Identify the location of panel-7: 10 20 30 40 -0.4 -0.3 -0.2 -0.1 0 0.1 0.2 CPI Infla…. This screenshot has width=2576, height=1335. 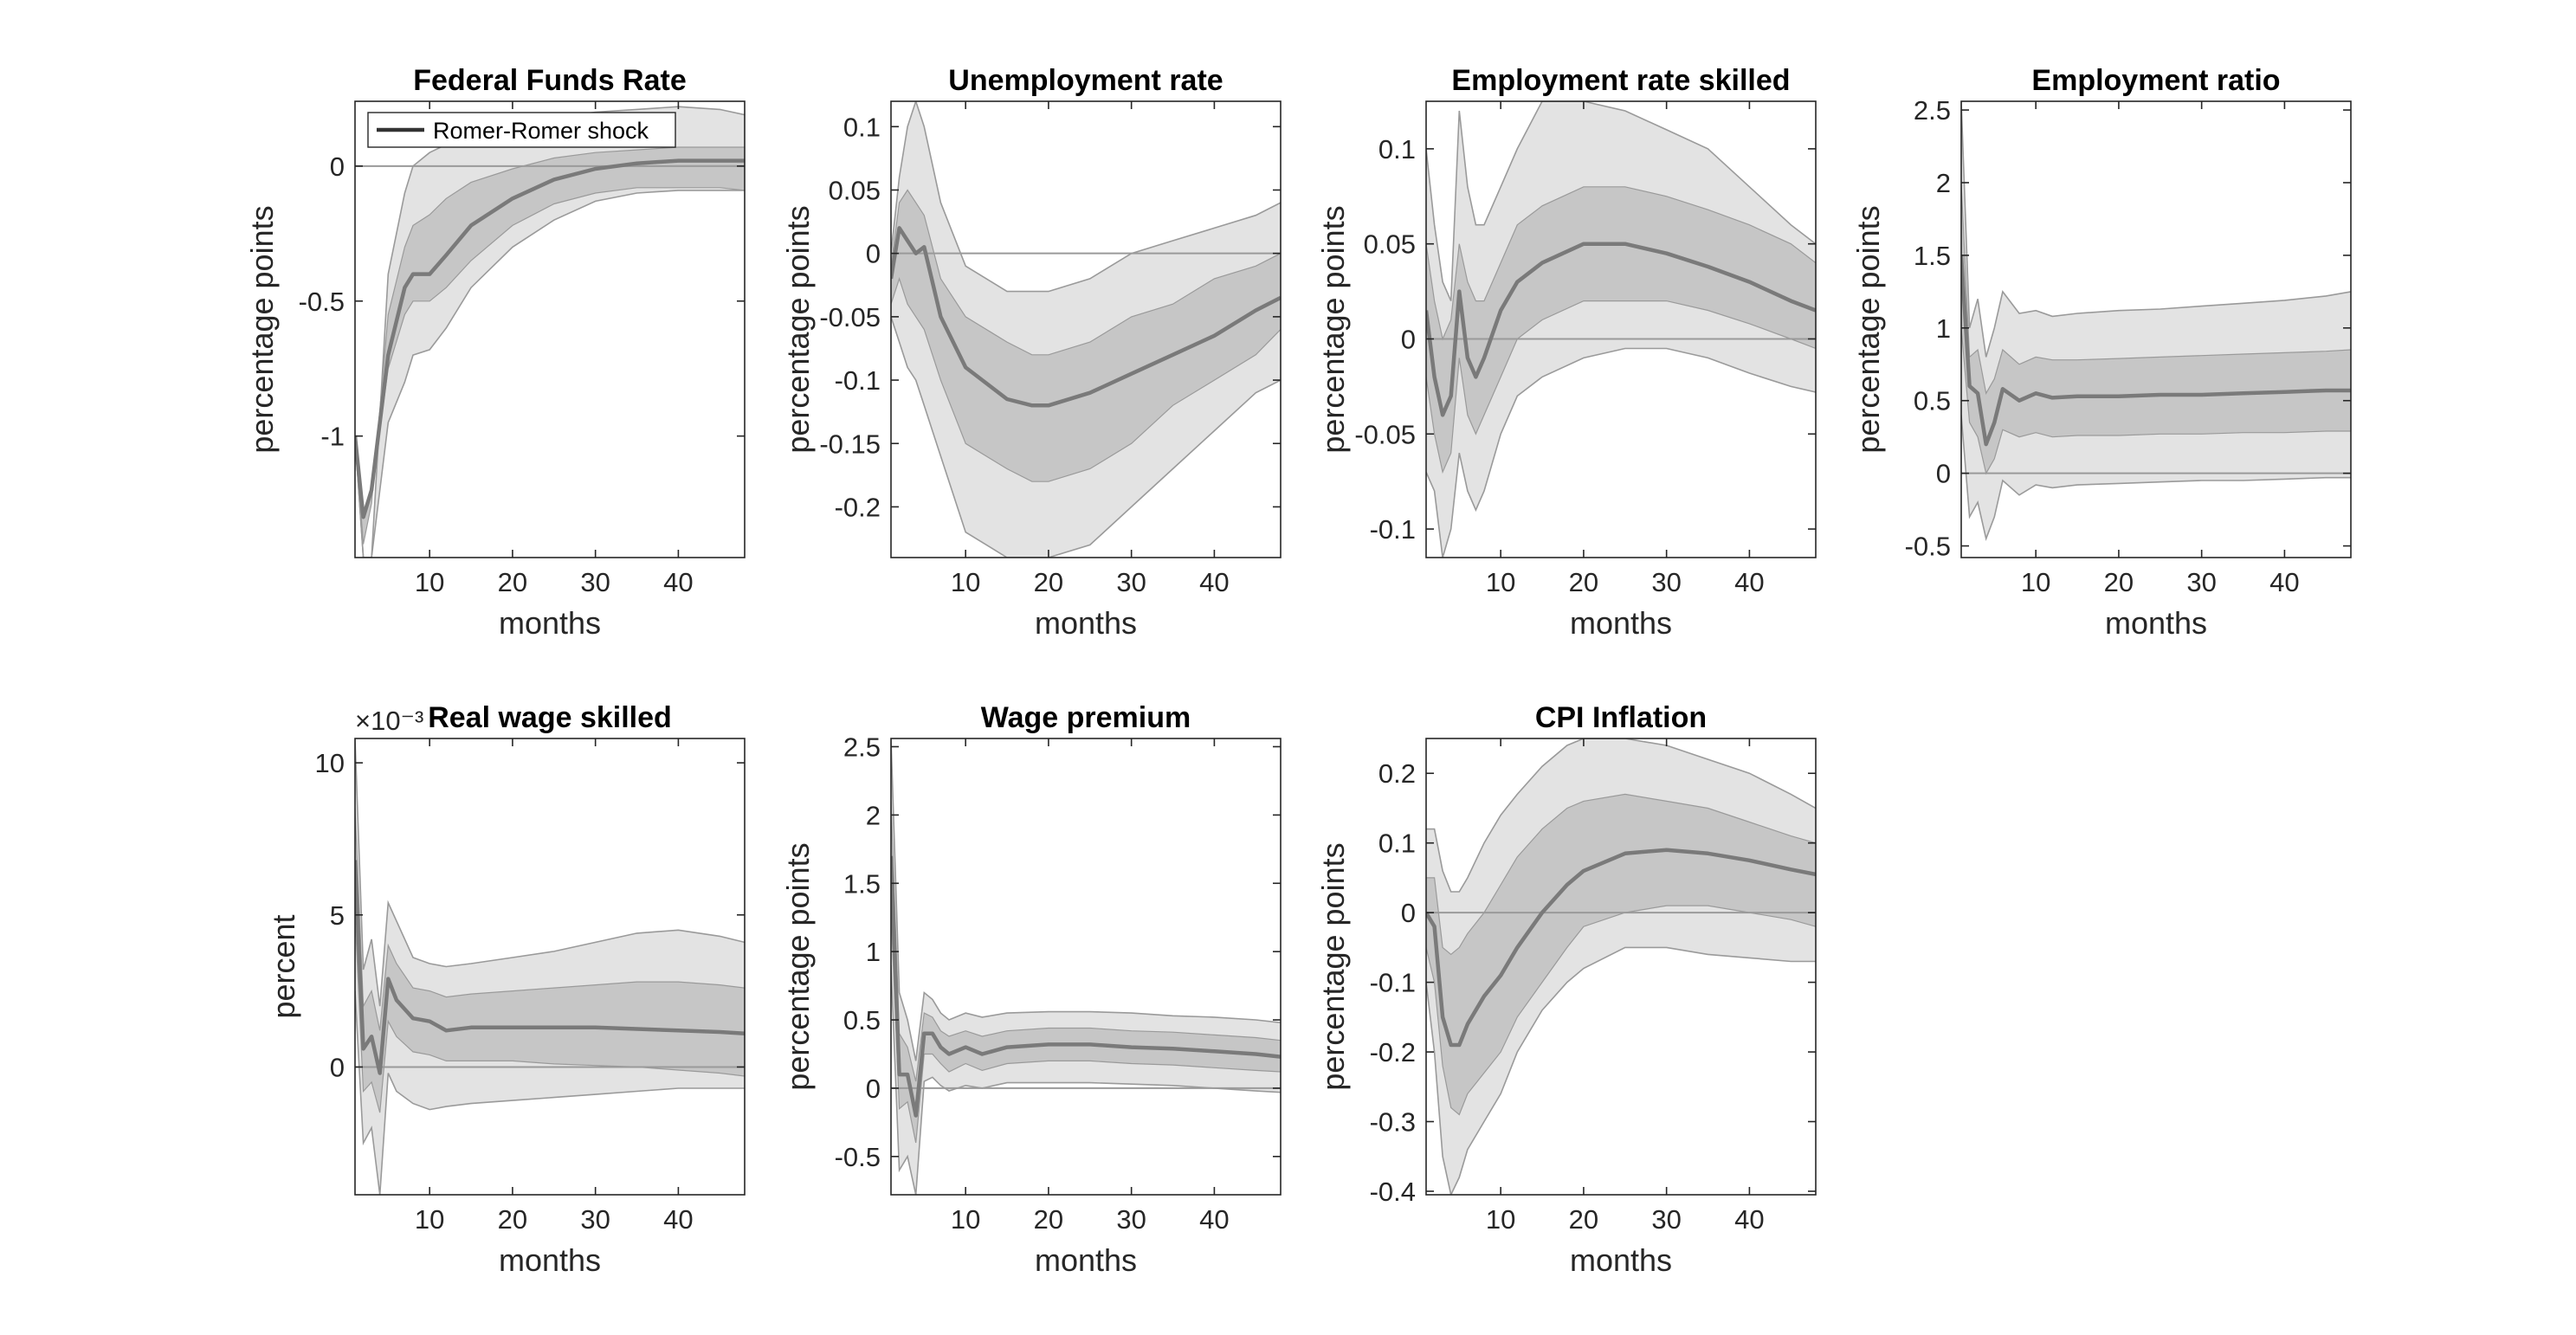
(1566, 989).